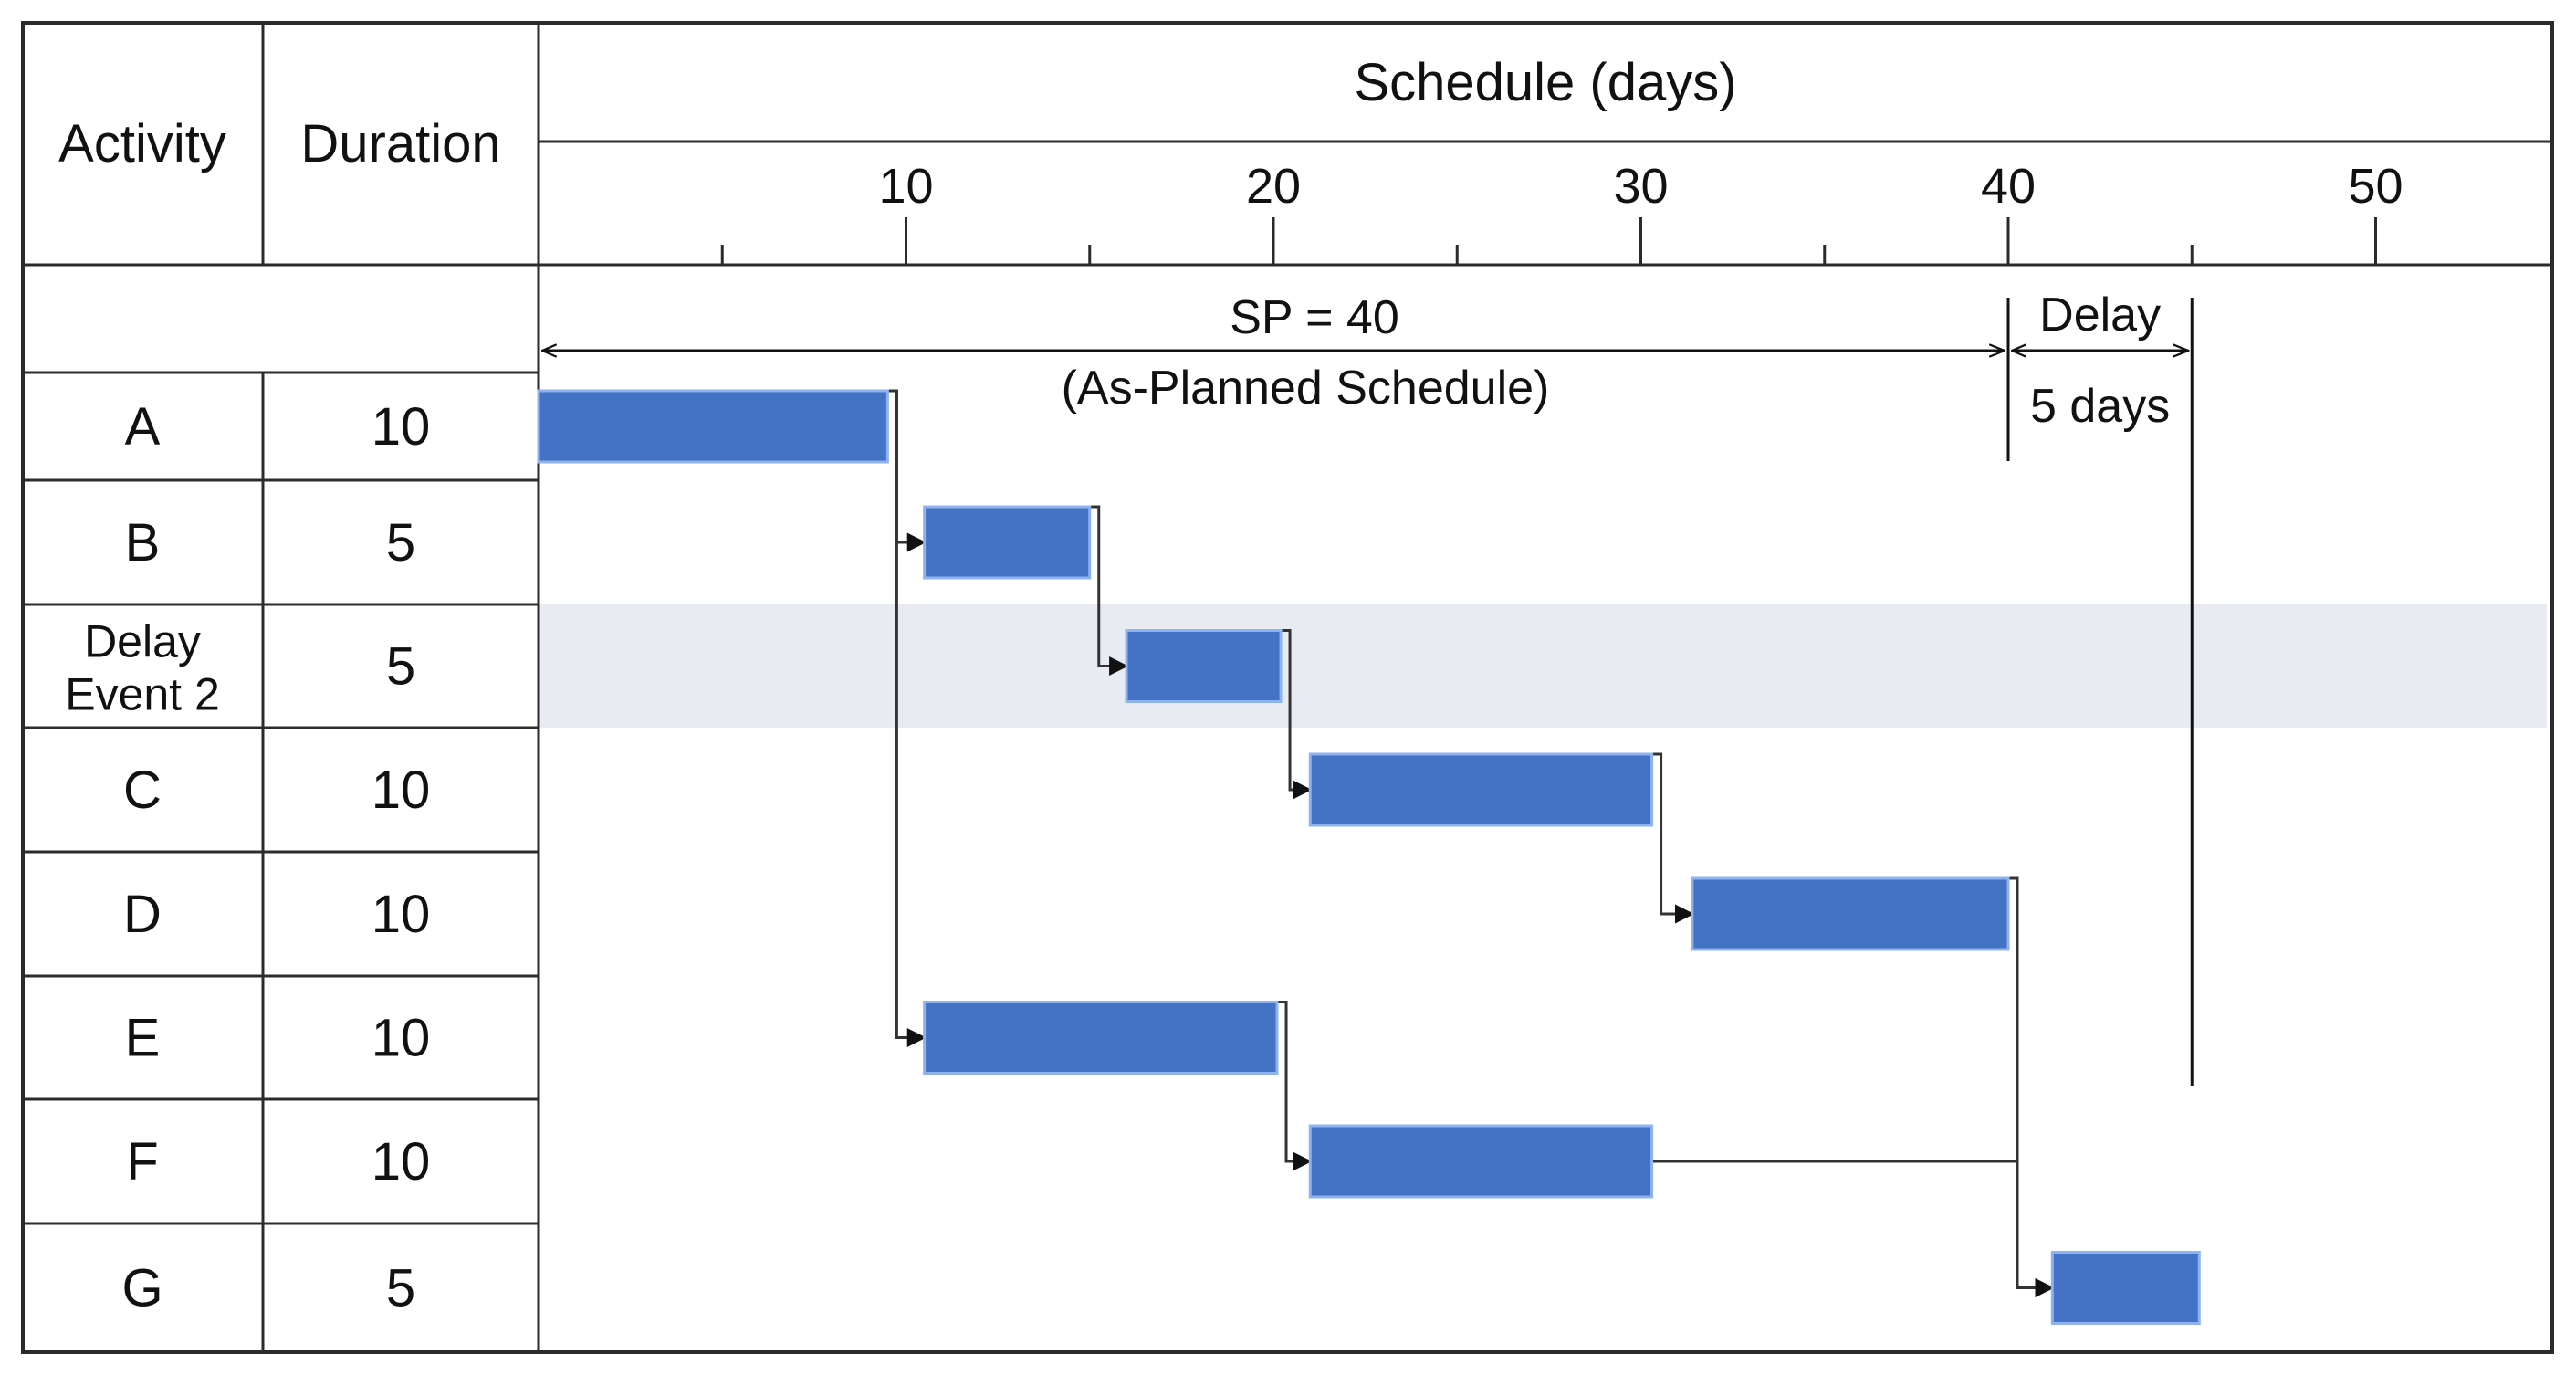 Image resolution: width=2576 pixels, height=1375 pixels. Describe the element at coordinates (143, 914) in the screenshot. I see `activity-cell: D` at that location.